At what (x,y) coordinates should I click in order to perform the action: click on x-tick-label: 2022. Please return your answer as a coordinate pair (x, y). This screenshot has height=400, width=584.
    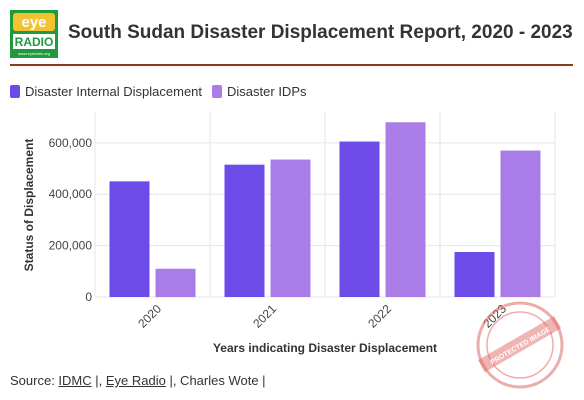
    Looking at the image, I should click on (379, 316).